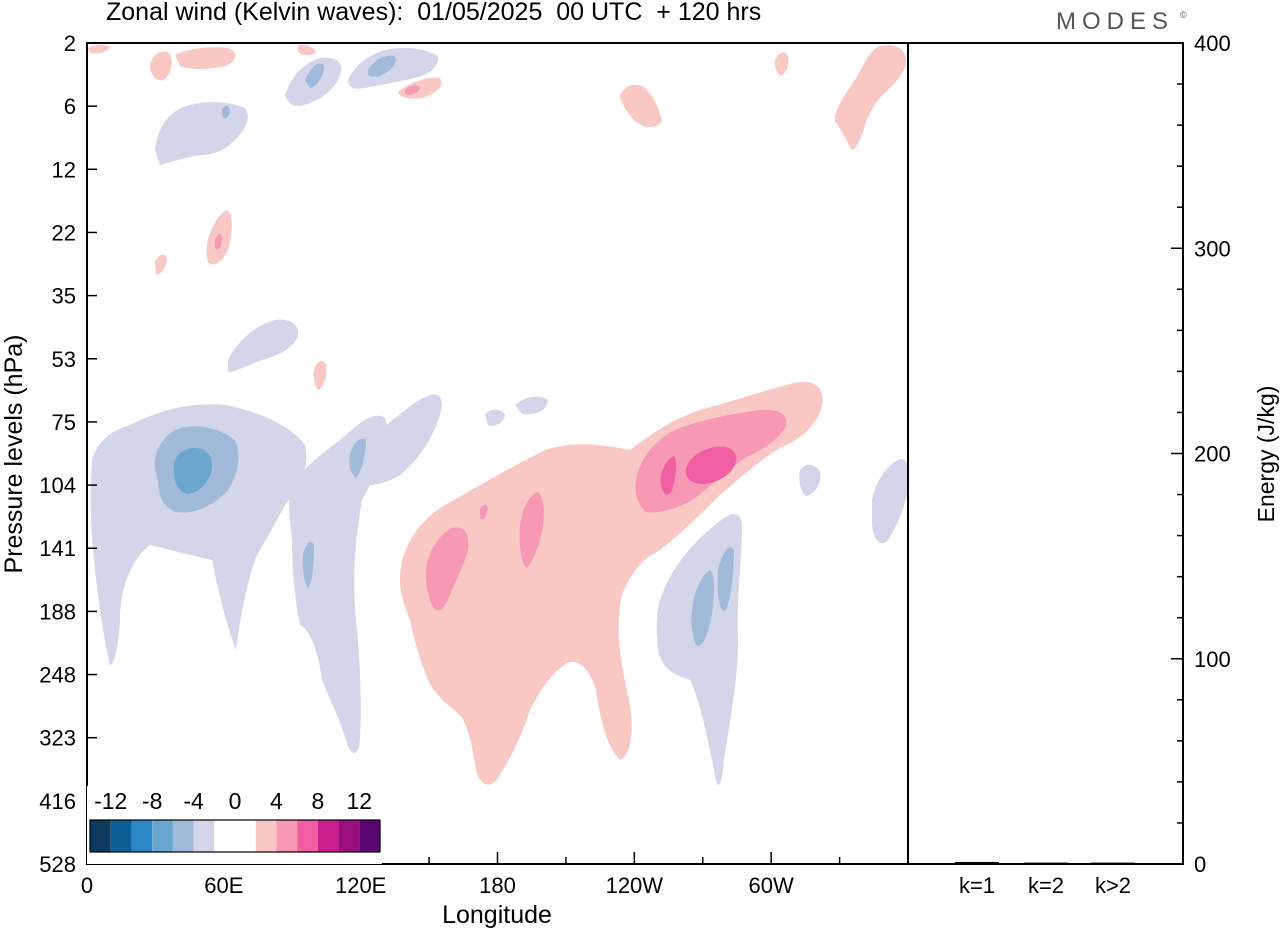 The width and height of the screenshot is (1280, 930). What do you see at coordinates (57, 675) in the screenshot?
I see `y-tick-label: 248` at bounding box center [57, 675].